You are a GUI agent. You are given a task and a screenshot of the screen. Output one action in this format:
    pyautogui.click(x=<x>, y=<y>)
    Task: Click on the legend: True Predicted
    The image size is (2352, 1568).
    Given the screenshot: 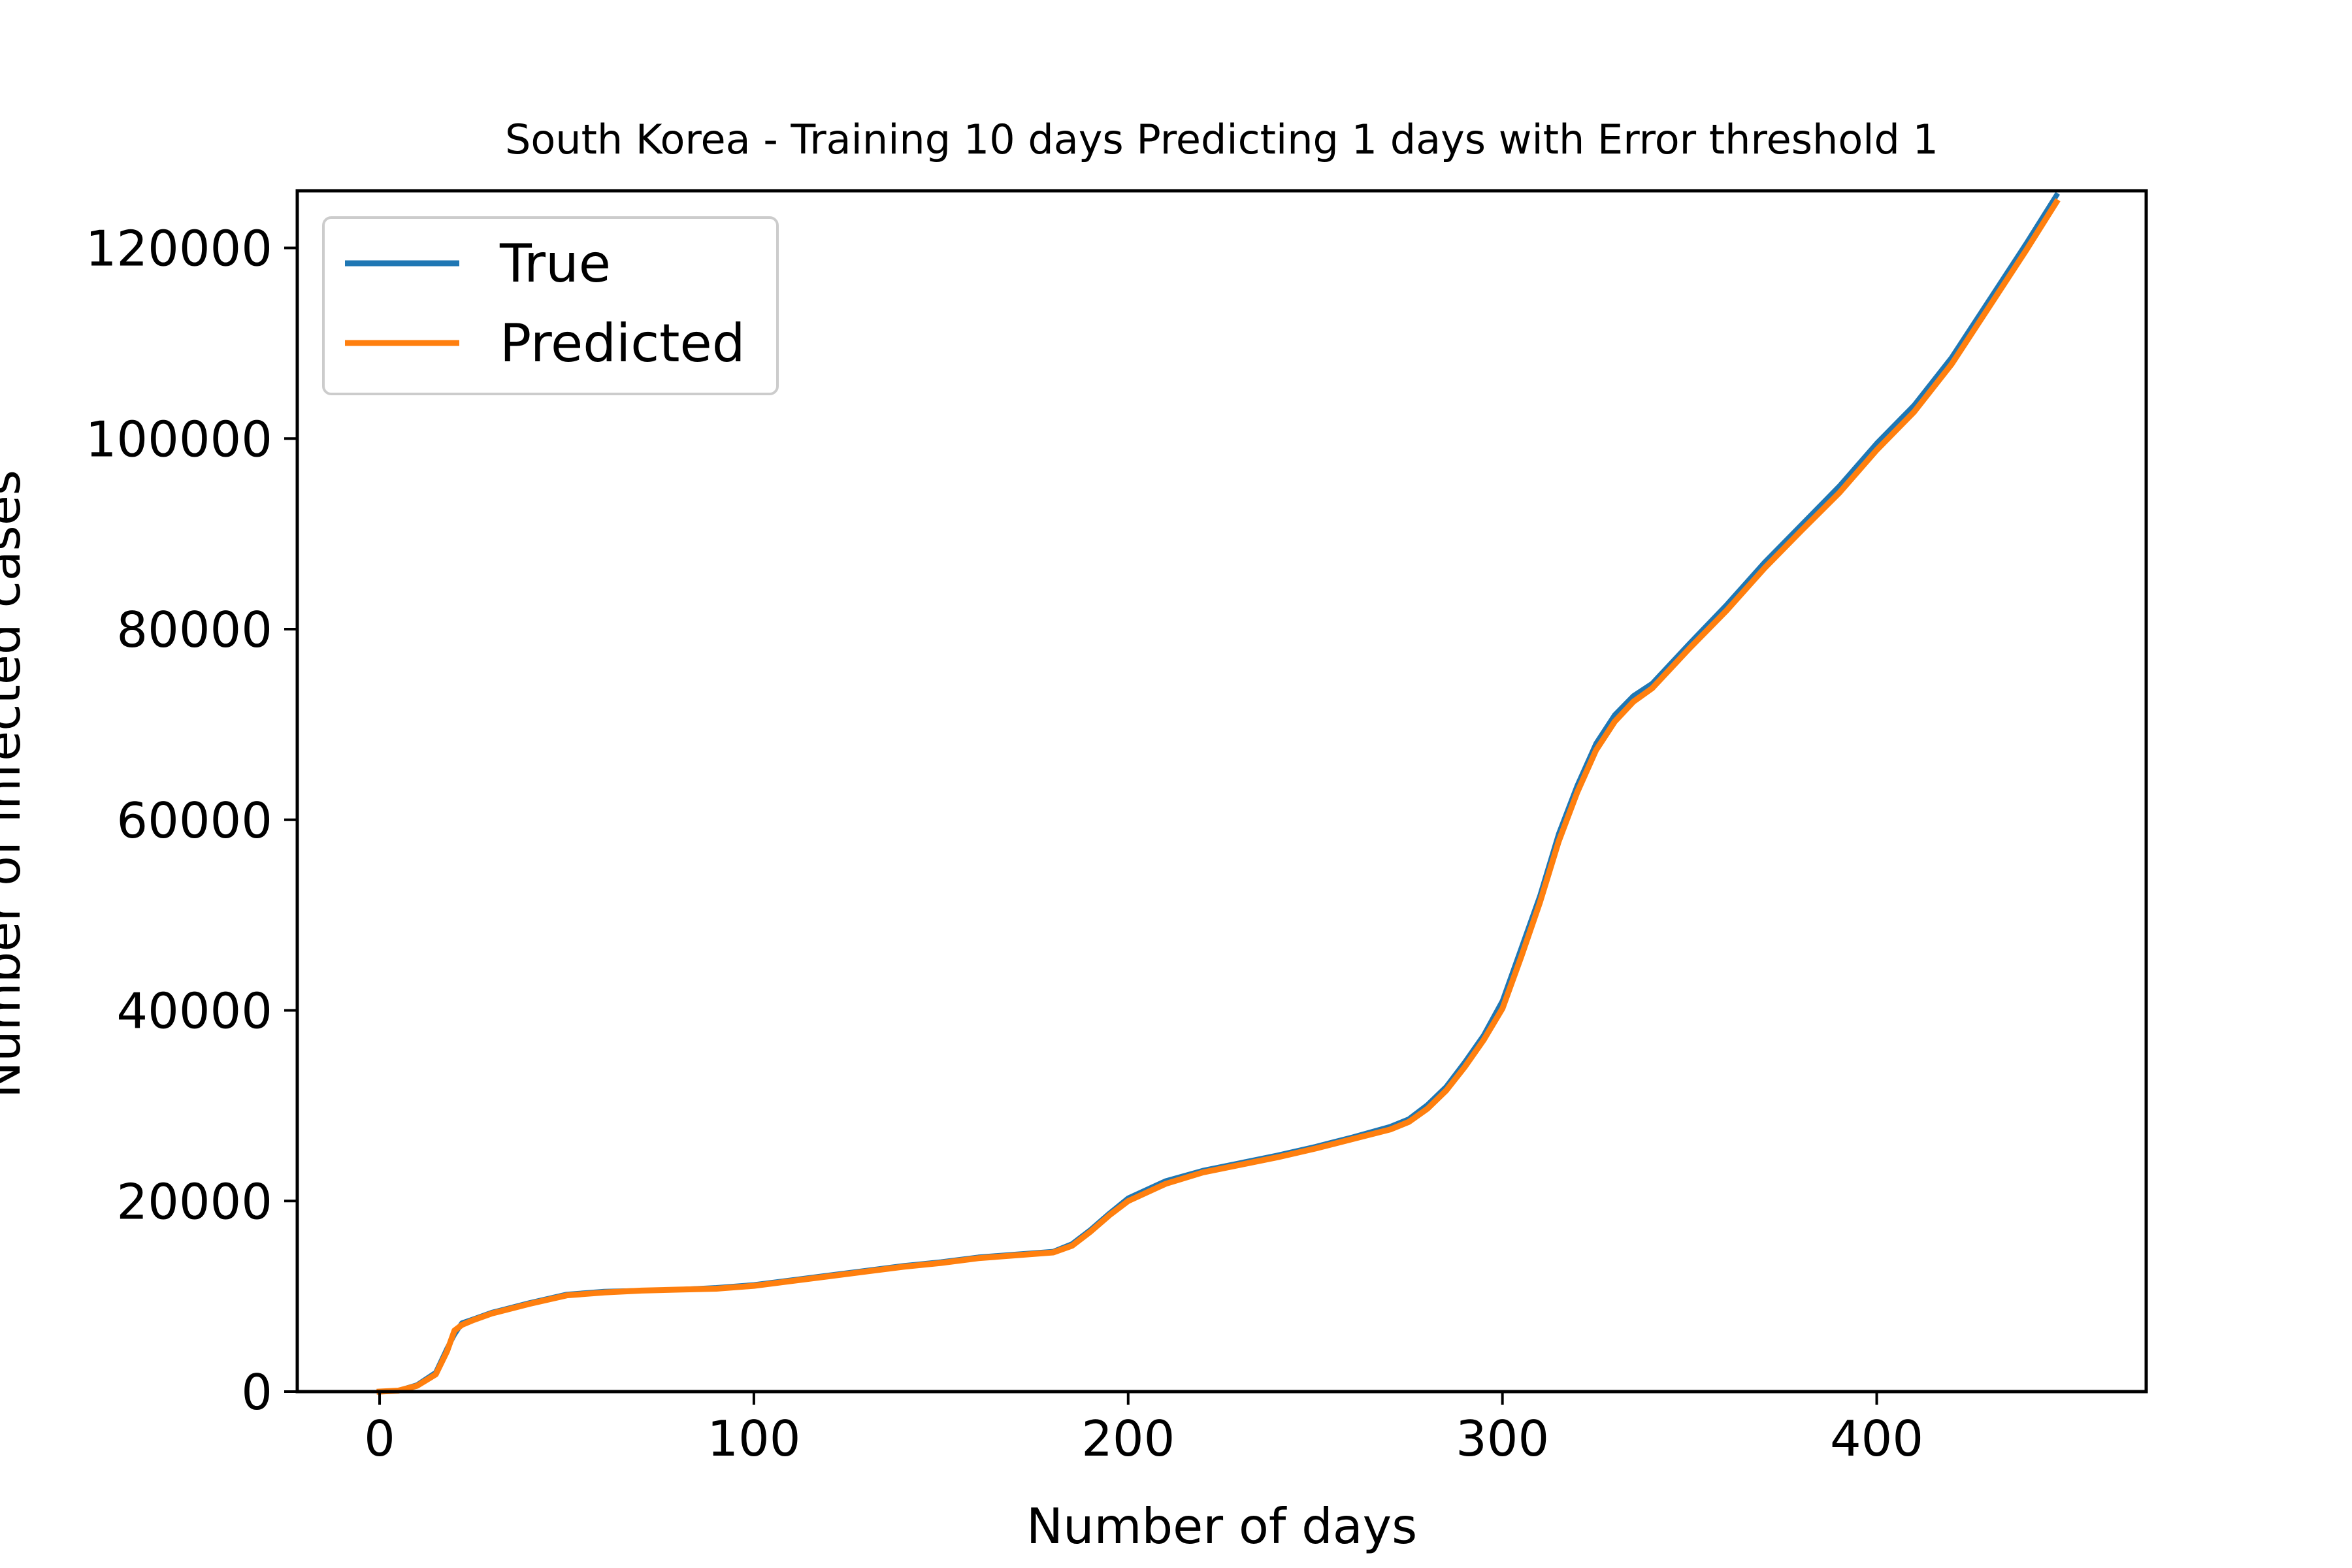 What is the action you would take?
    pyautogui.click(x=550, y=305)
    